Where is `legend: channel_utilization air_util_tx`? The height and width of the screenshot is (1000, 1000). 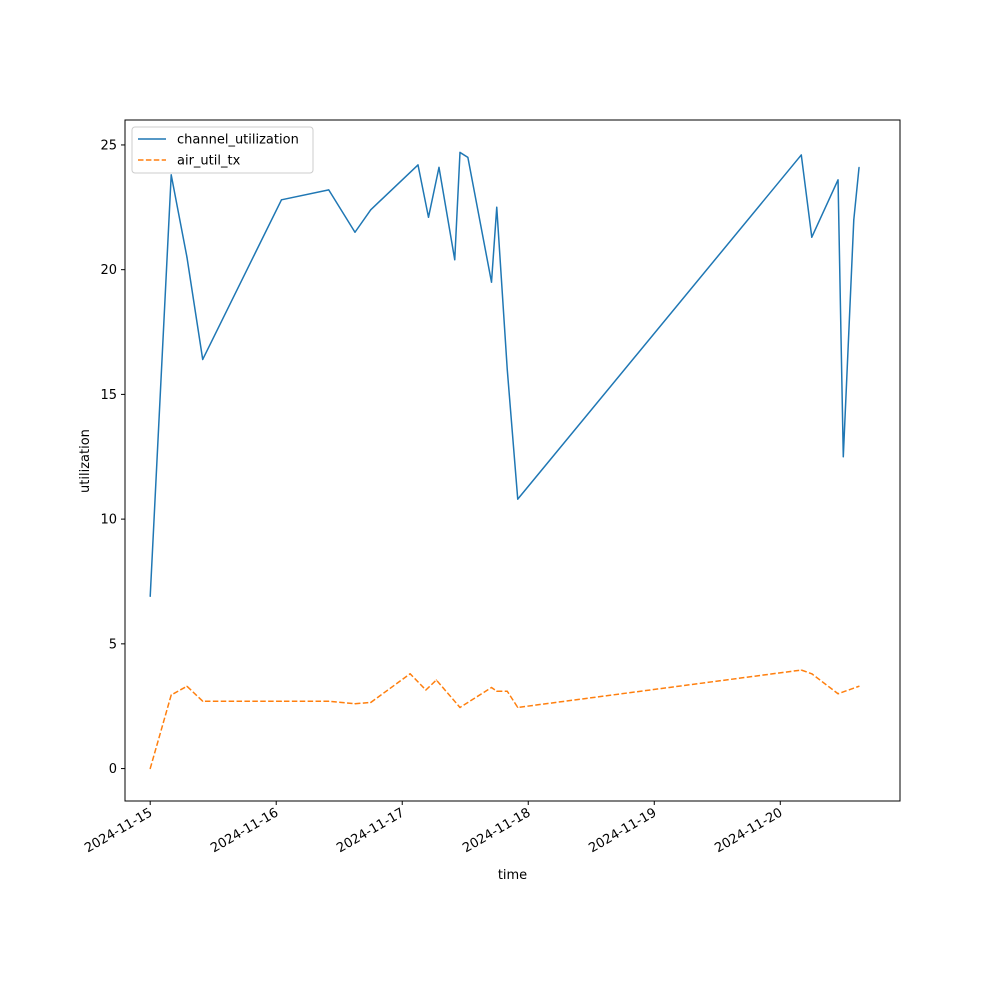 legend: channel_utilization air_util_tx is located at coordinates (222, 150).